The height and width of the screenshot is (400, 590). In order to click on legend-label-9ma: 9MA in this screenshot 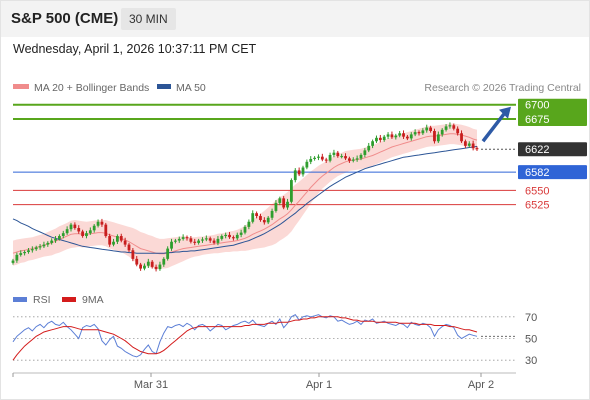, I will do `click(93, 300)`.